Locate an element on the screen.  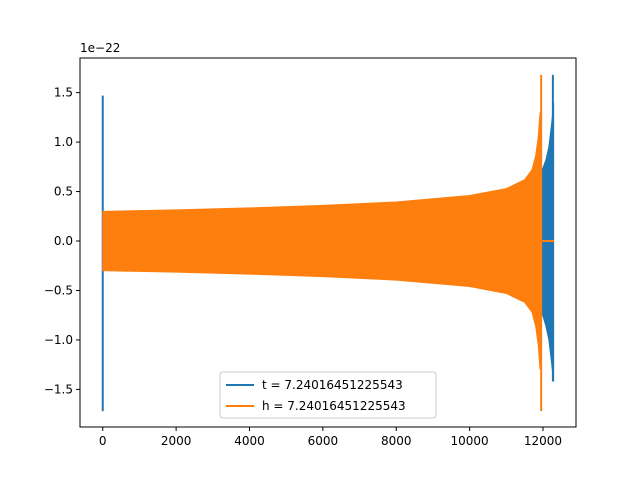
y-tick-label: 0.0 is located at coordinates (63, 241).